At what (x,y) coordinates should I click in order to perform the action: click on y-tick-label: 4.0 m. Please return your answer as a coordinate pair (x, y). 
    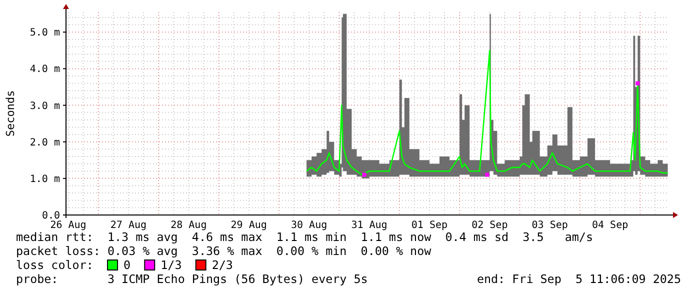
    Looking at the image, I should click on (45, 70).